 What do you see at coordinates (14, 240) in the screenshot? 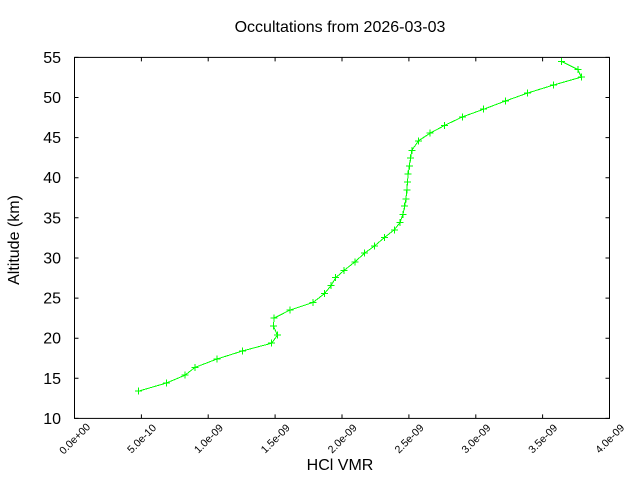
I see `svg-text: Altitude (km)` at bounding box center [14, 240].